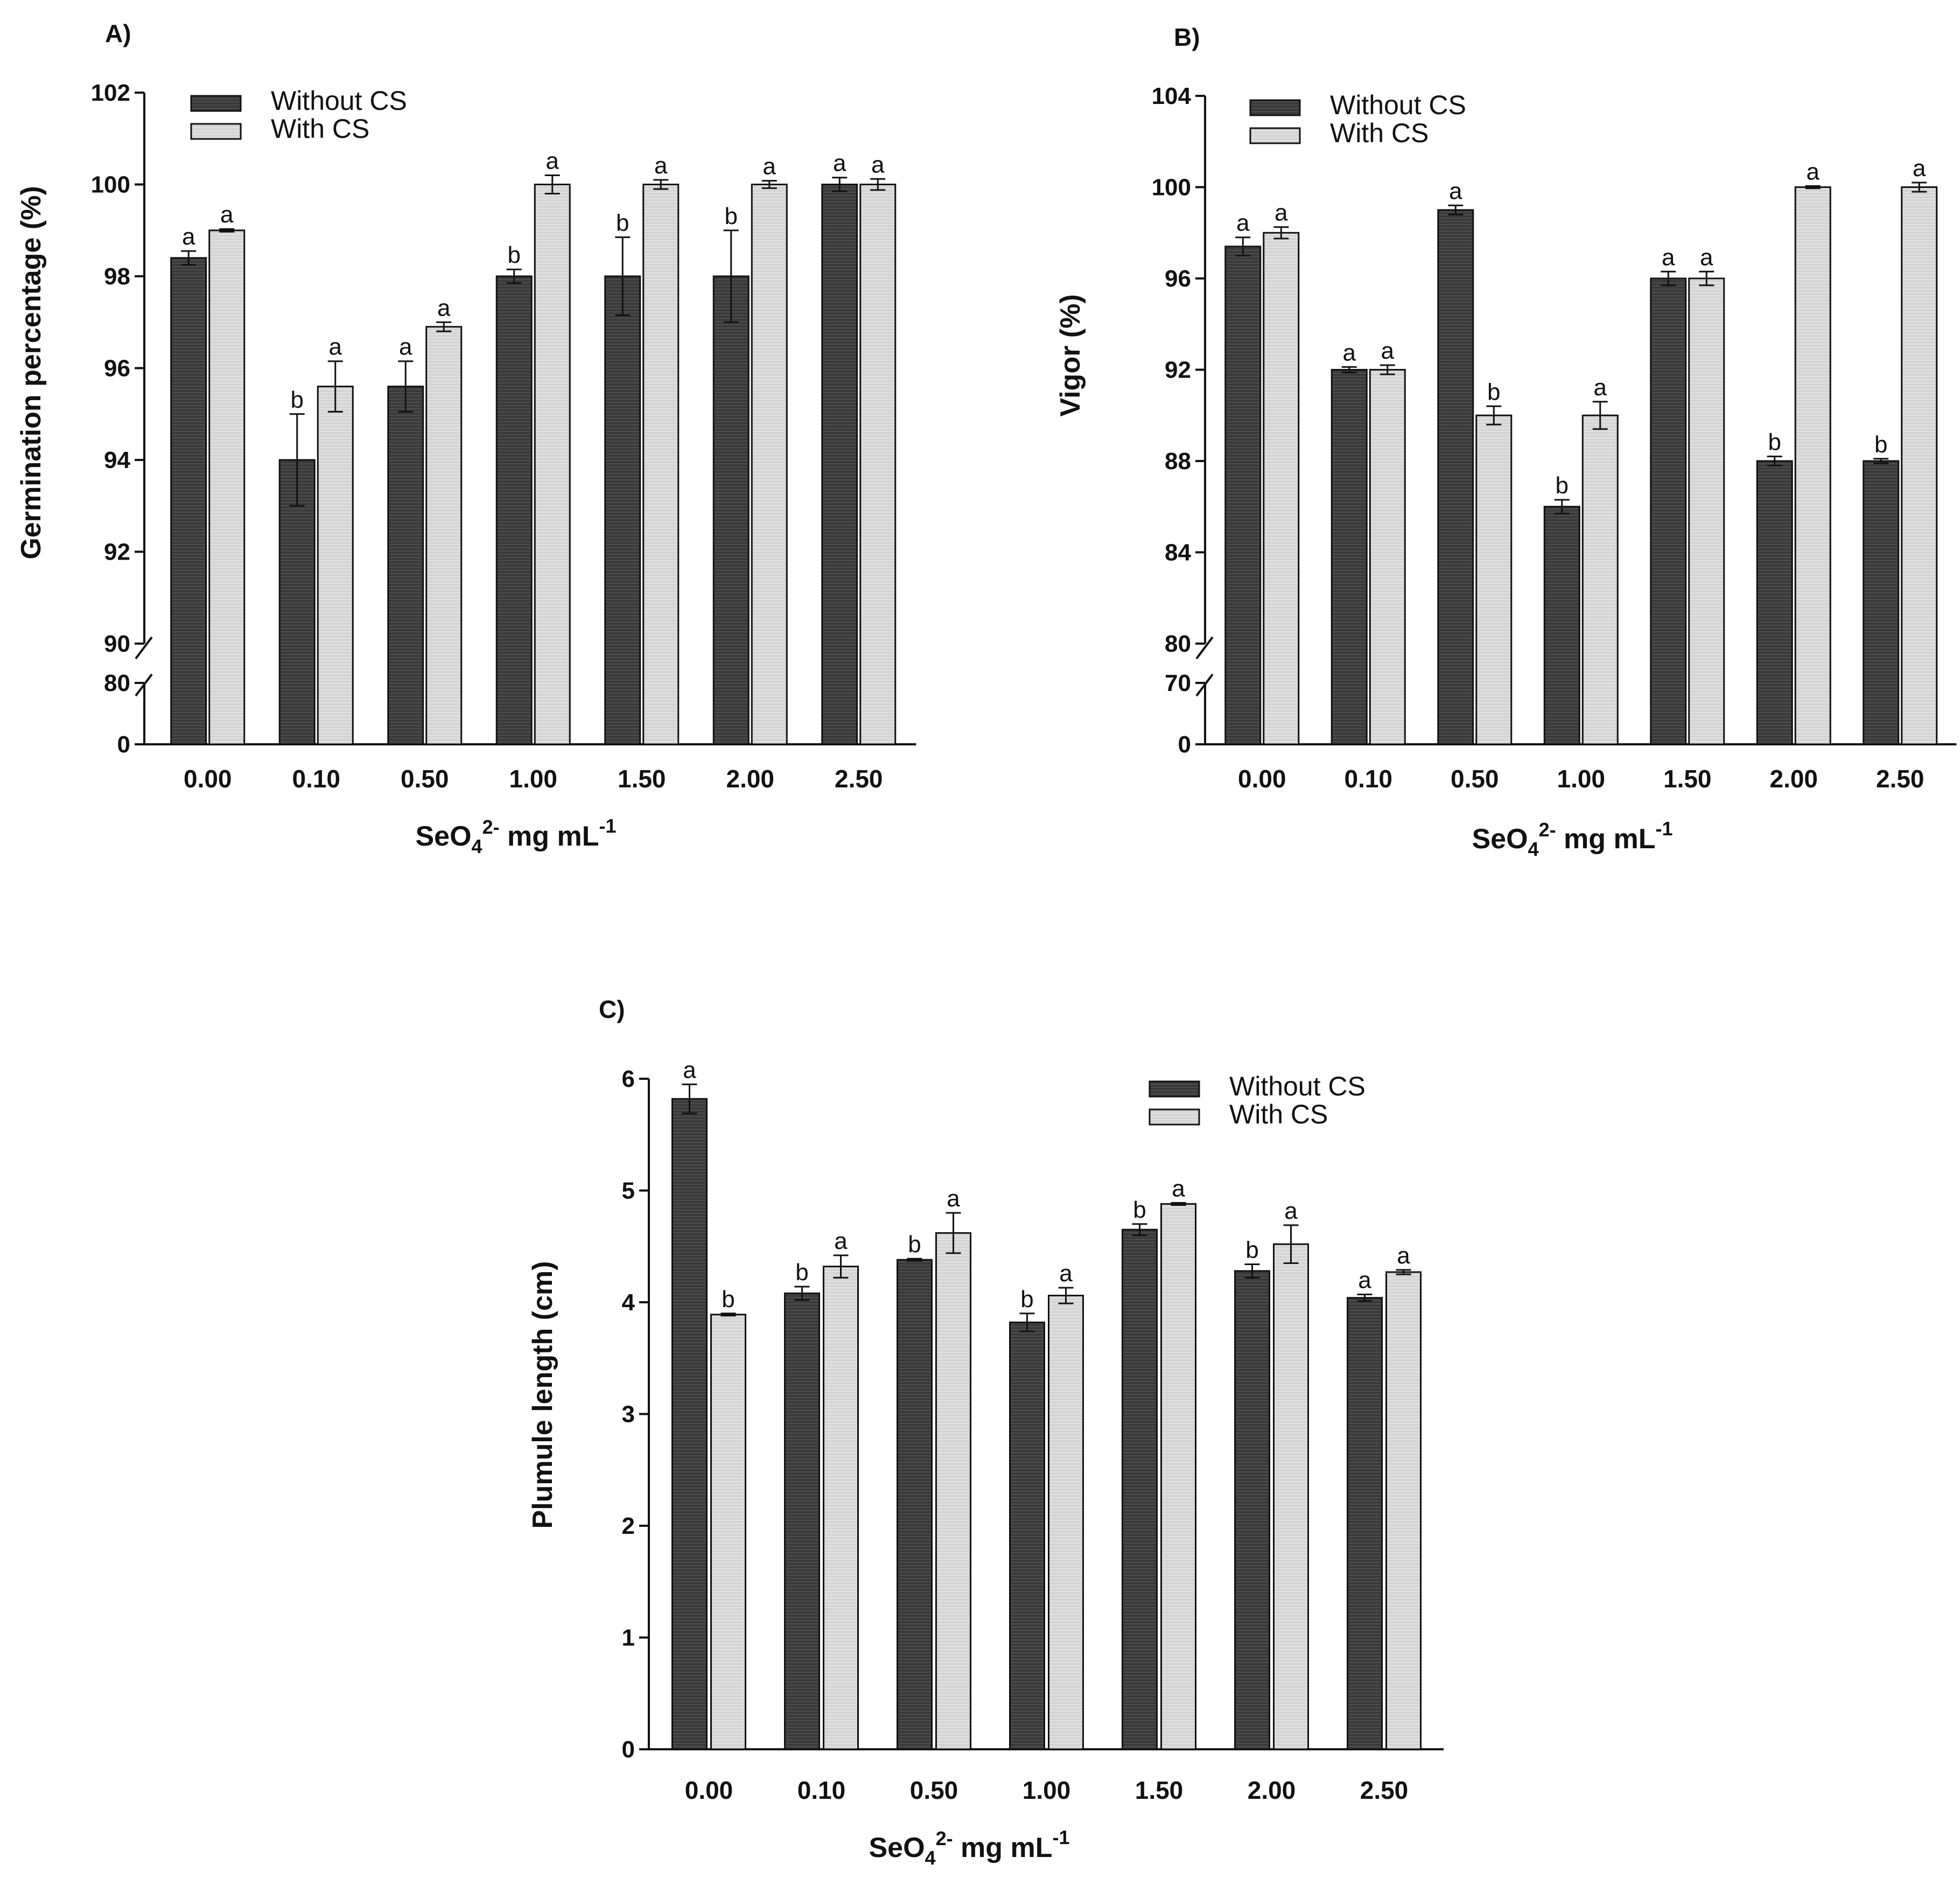  What do you see at coordinates (1178, 370) in the screenshot?
I see `chart-b-y-tick-label: 92` at bounding box center [1178, 370].